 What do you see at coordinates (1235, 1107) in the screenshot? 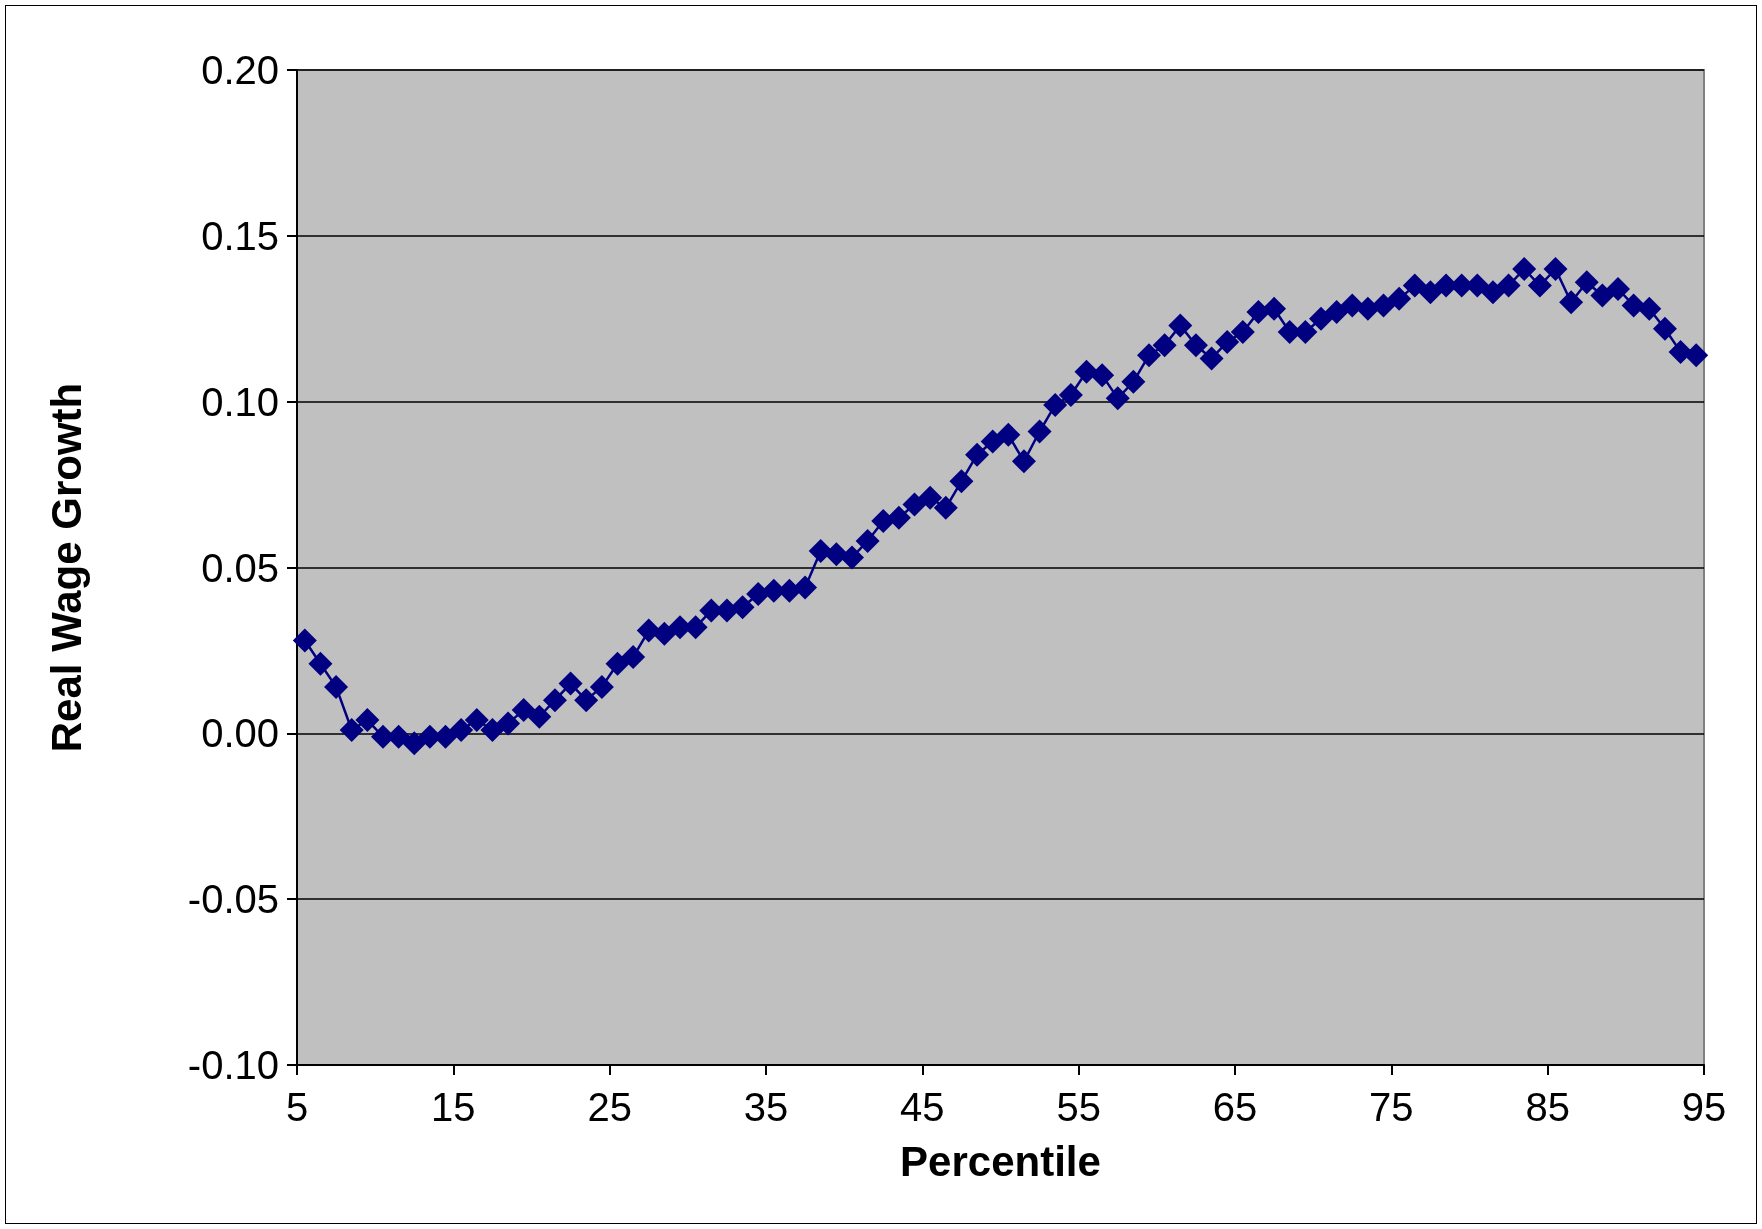
I see `x-tick-label: 65` at bounding box center [1235, 1107].